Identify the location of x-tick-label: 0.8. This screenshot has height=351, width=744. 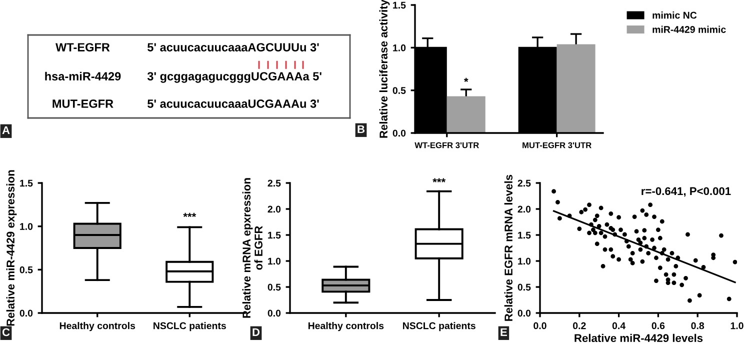
(697, 326).